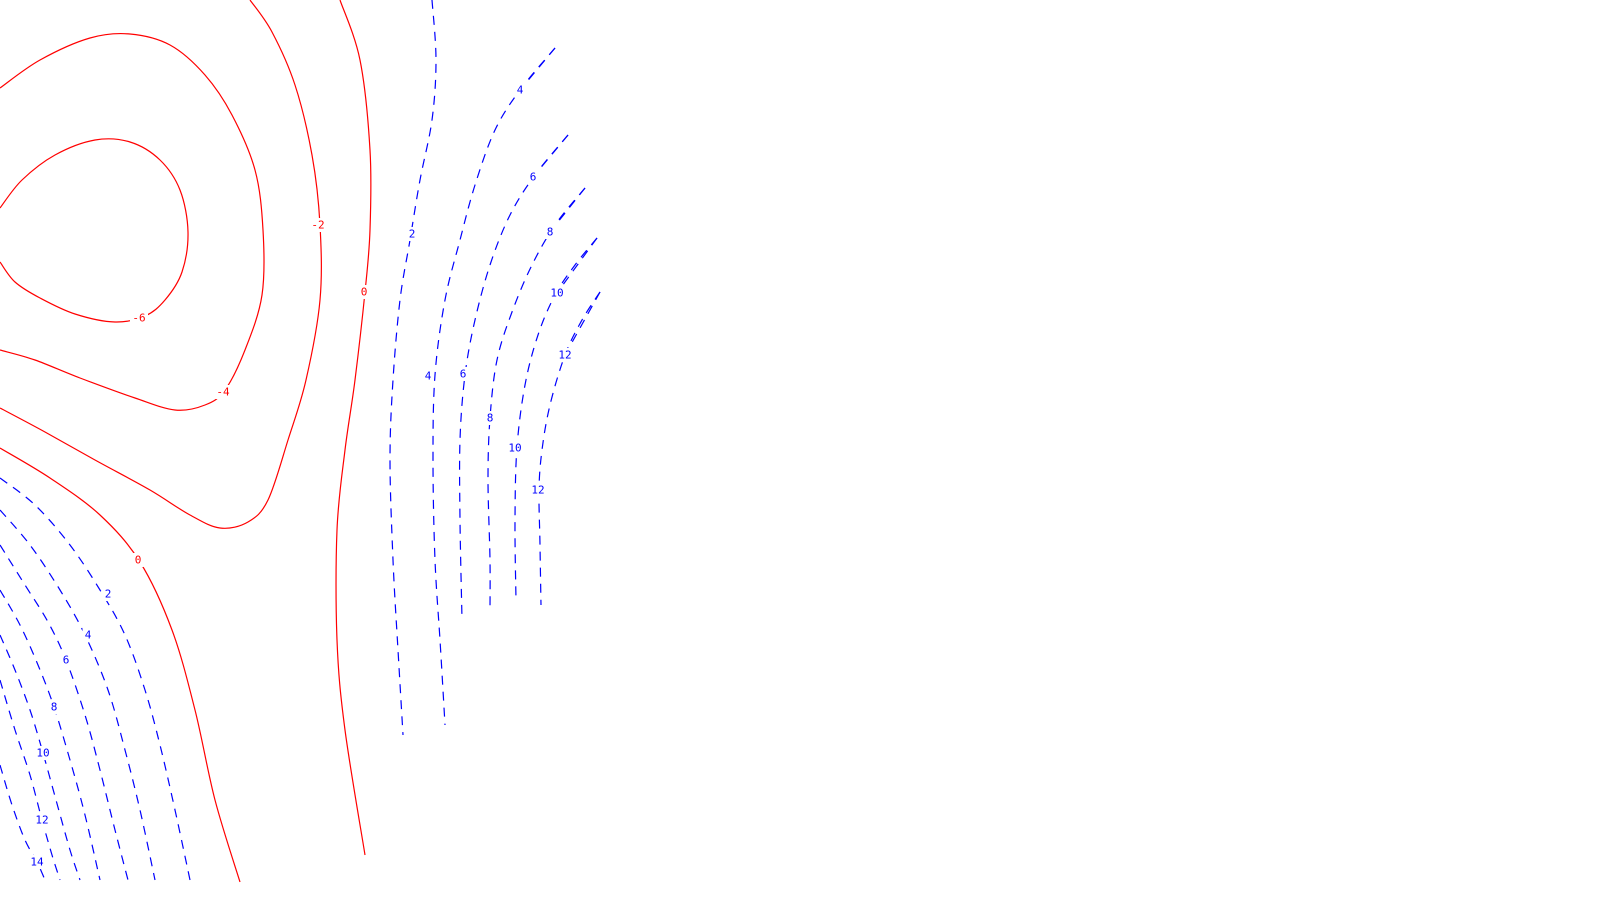  I want to click on contour-label-neg4: -4, so click(223, 392).